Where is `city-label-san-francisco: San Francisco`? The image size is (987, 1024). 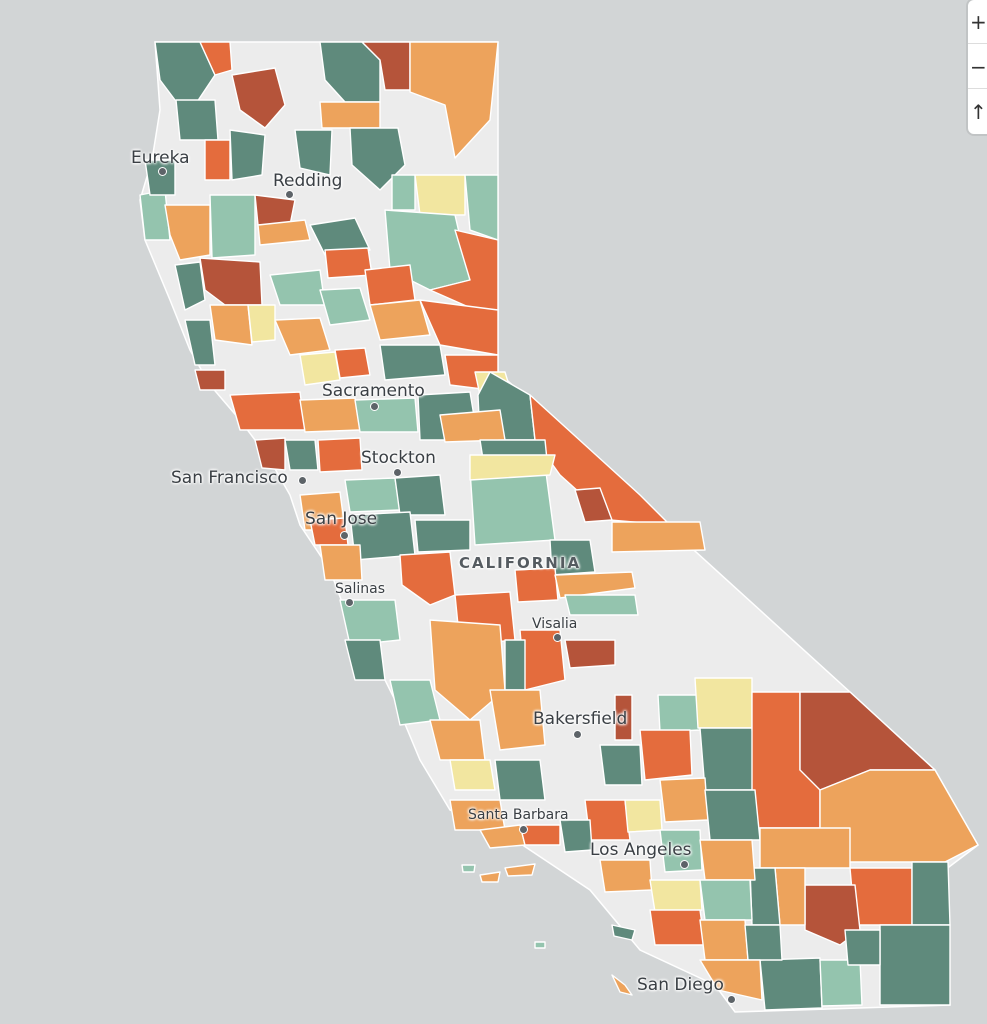 city-label-san-francisco: San Francisco is located at coordinates (229, 478).